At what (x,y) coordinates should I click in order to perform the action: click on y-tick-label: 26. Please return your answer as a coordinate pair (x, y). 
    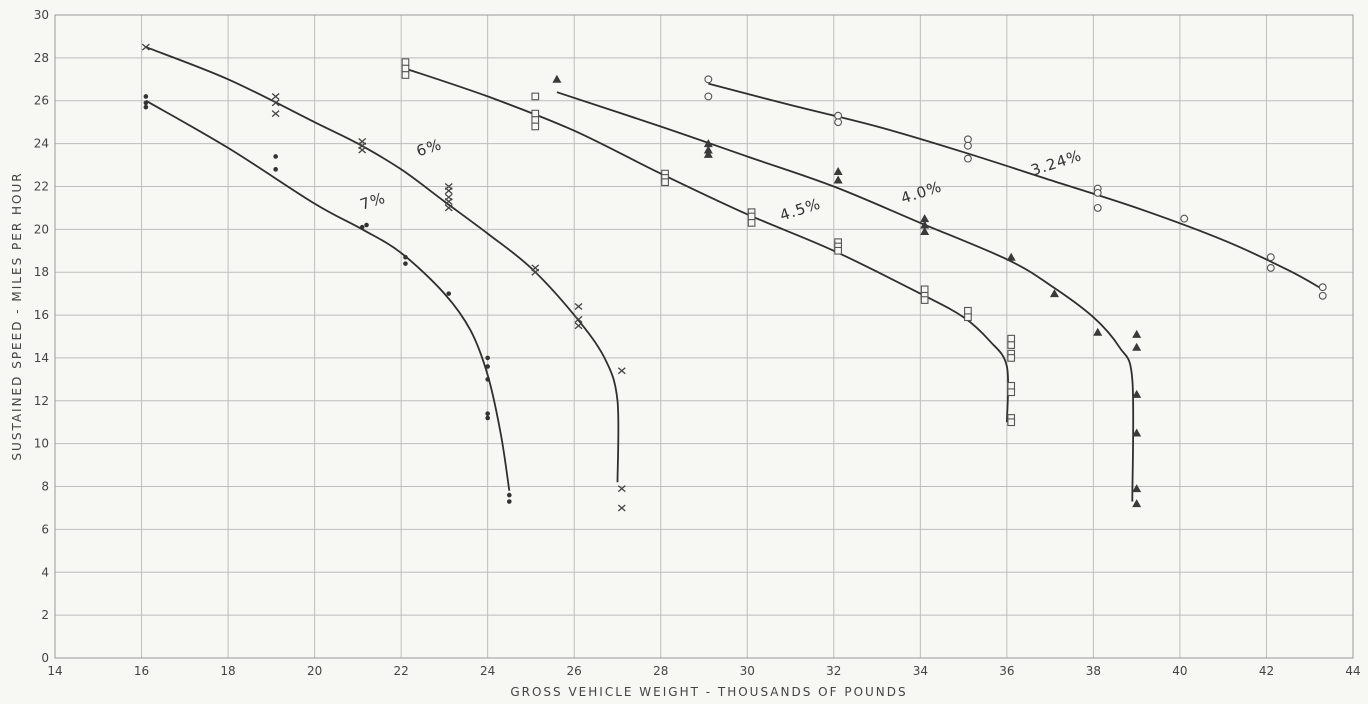
    Looking at the image, I should click on (41, 101).